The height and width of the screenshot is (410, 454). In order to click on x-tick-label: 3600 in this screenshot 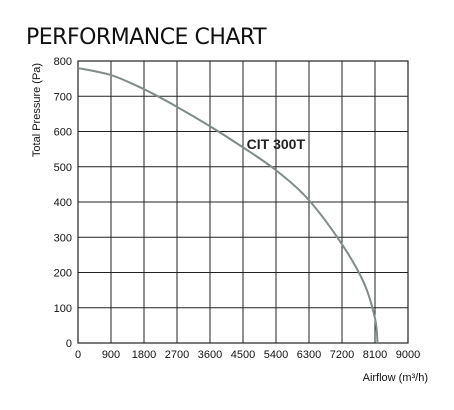, I will do `click(210, 355)`.